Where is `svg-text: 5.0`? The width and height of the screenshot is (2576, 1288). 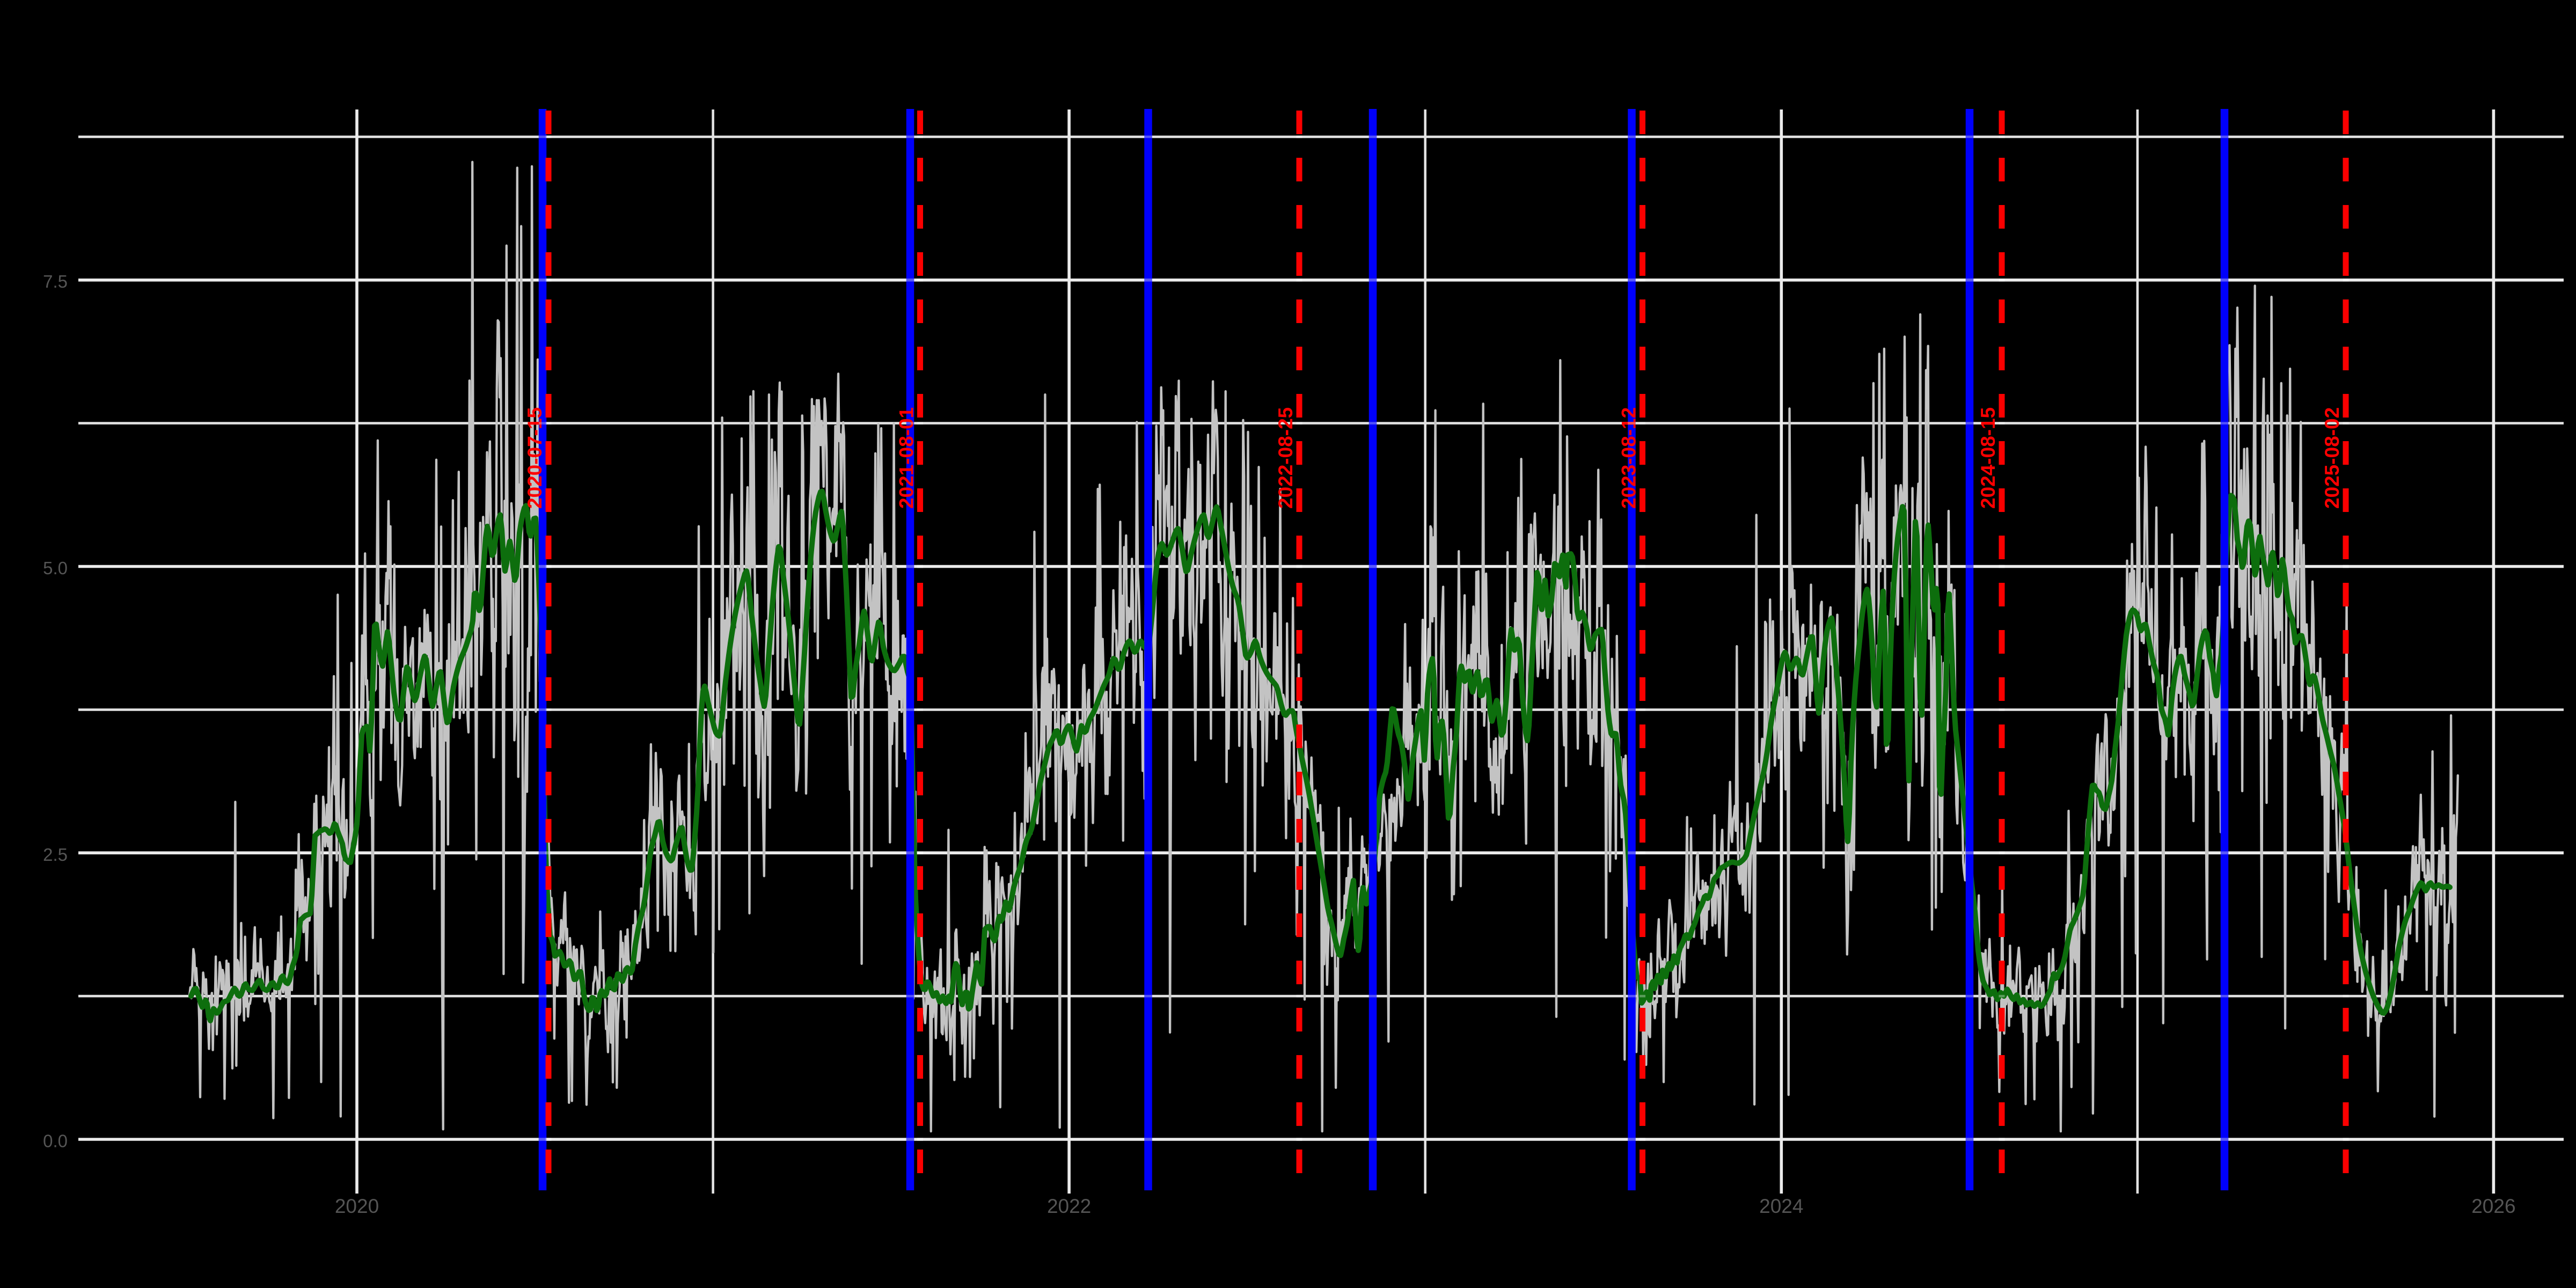 svg-text: 5.0 is located at coordinates (55, 568).